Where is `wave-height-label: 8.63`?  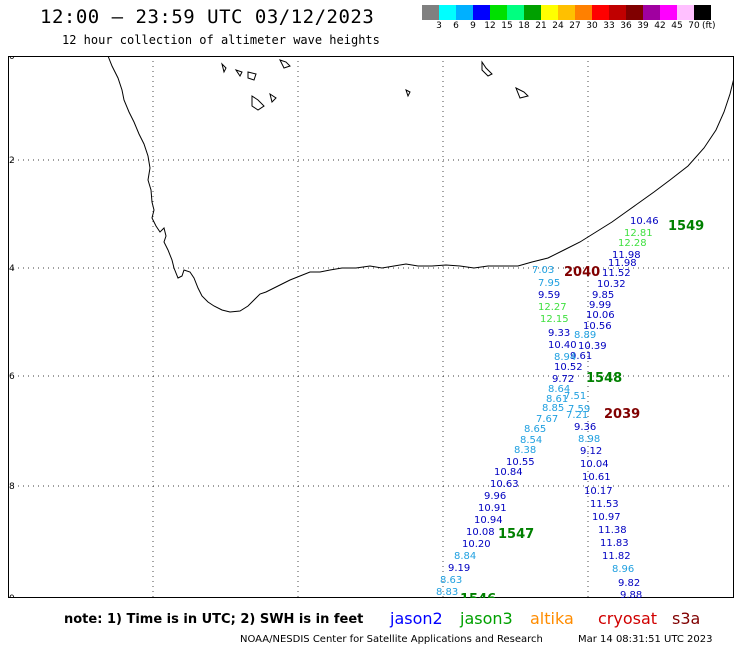 wave-height-label: 8.63 is located at coordinates (451, 580).